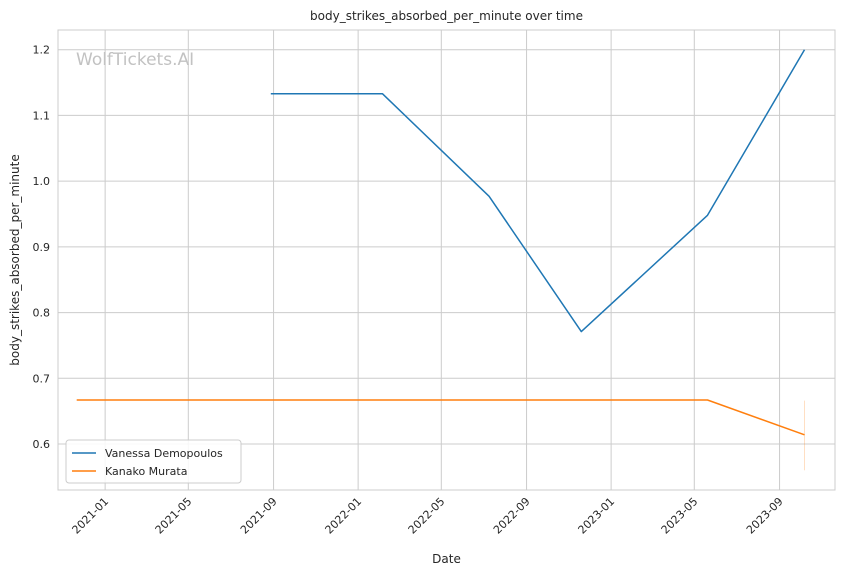  I want to click on series-line-kanako-murata, so click(440, 417).